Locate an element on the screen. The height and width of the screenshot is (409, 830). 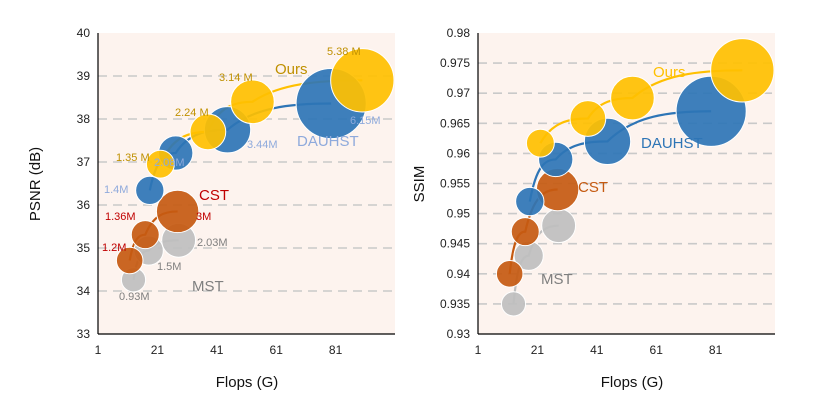
y-tick-label: 0.965 is located at coordinates (455, 123).